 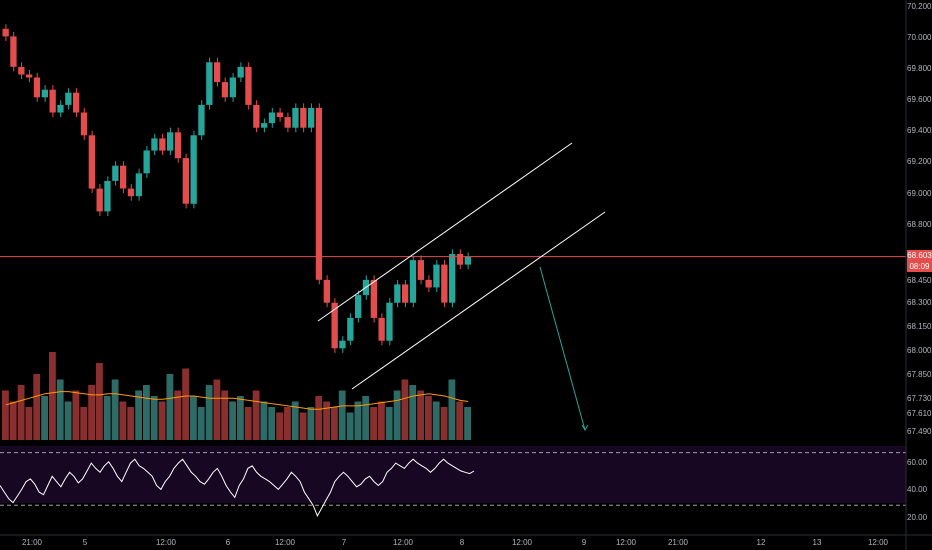 What do you see at coordinates (919, 224) in the screenshot?
I see `price-tick-label: 68.800` at bounding box center [919, 224].